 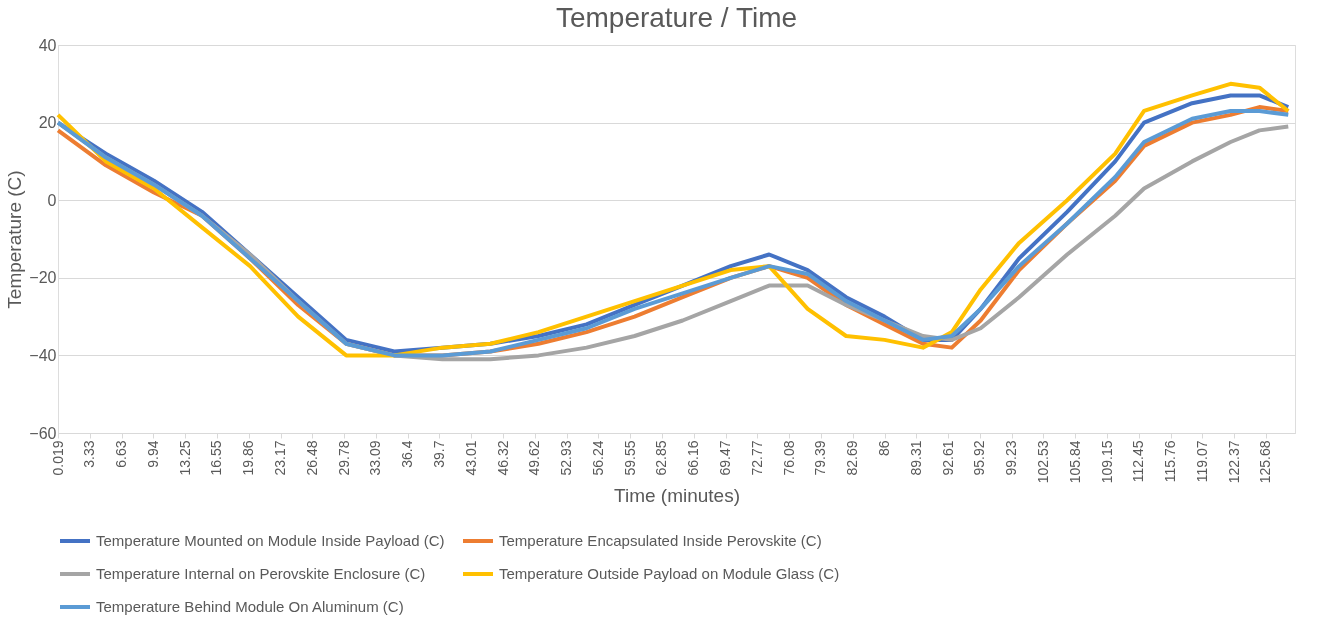 I want to click on x-tick-label: 69.47, so click(x=725, y=458).